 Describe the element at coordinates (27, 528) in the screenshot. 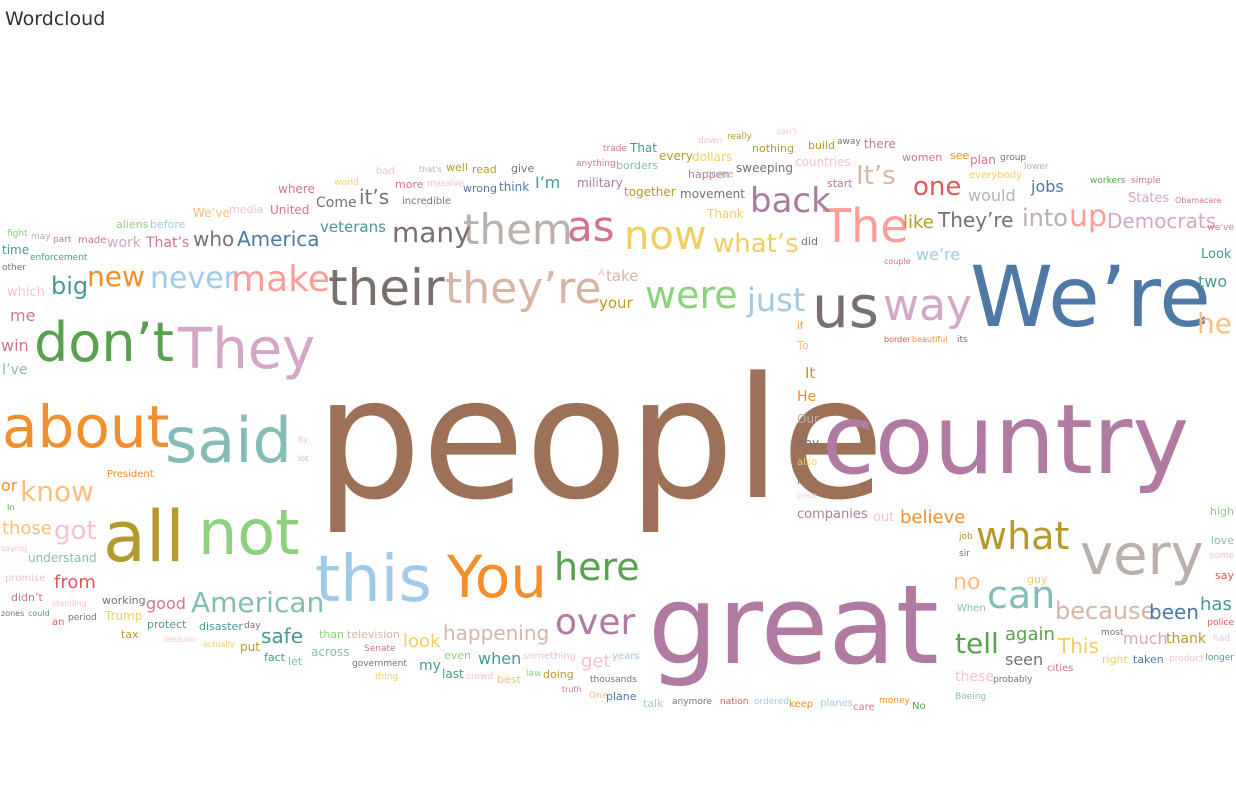

I see `word-58: those` at that location.